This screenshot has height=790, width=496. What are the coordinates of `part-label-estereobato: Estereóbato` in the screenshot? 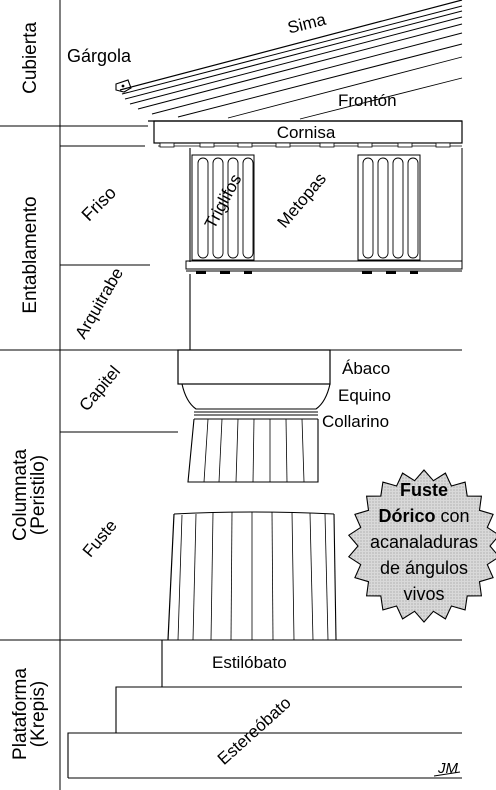 It's located at (254, 730).